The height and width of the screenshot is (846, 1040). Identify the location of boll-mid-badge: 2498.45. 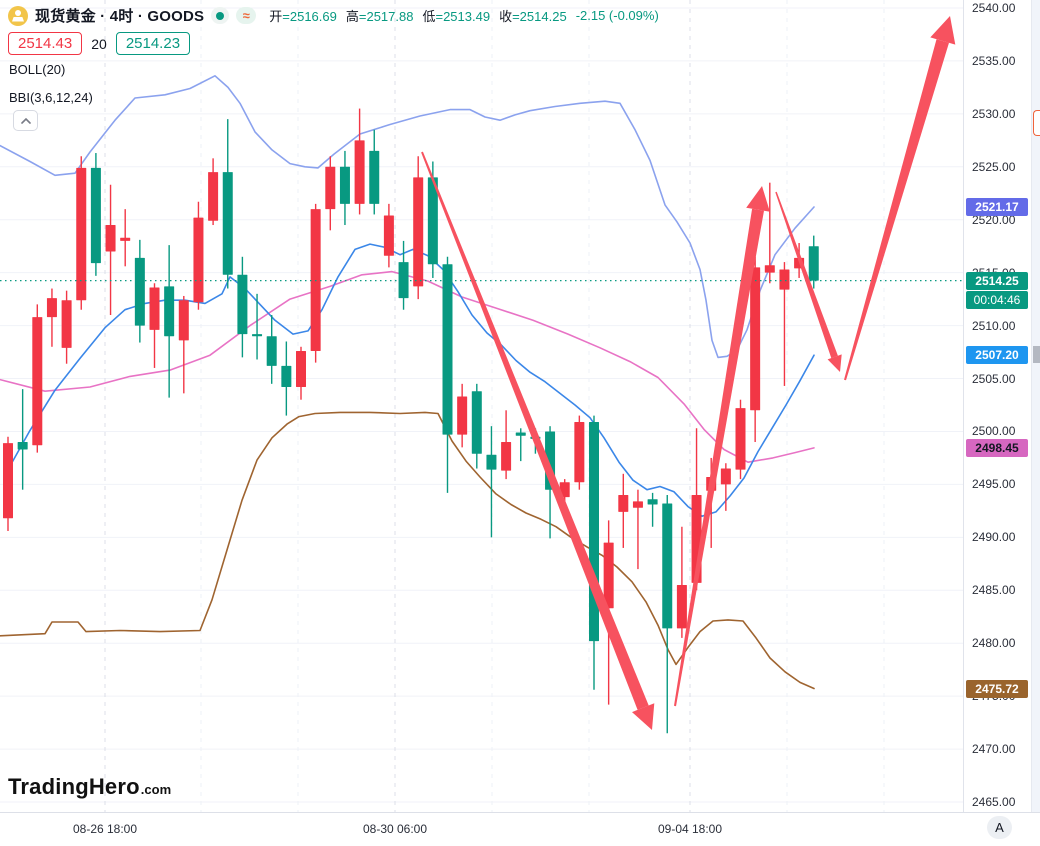
(997, 447).